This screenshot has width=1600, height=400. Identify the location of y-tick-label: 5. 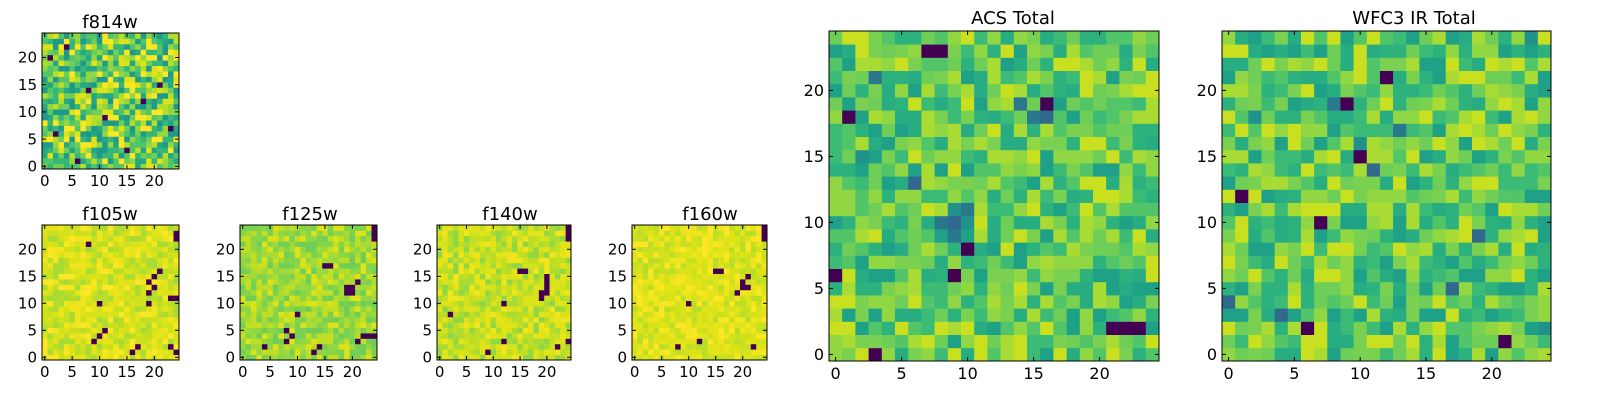
(32, 139).